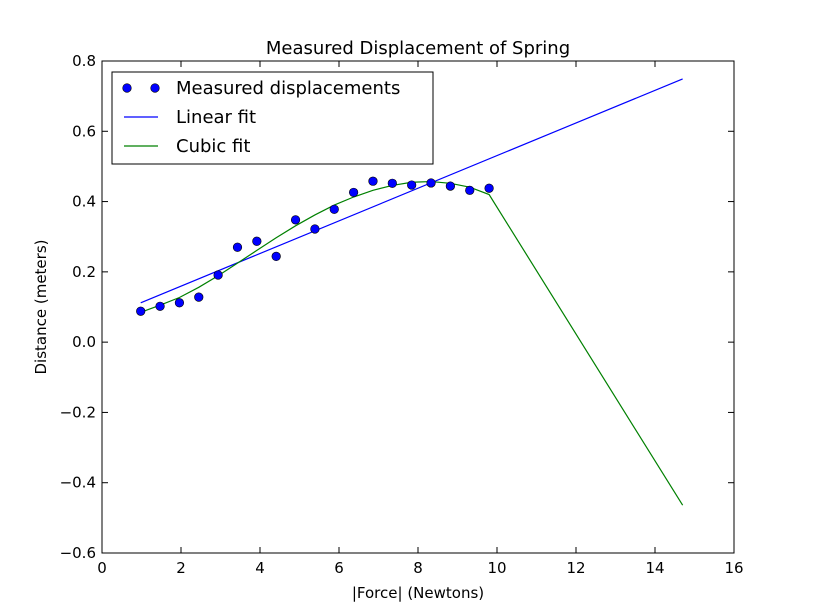 The height and width of the screenshot is (615, 815). I want to click on y-tick-label: −0.4, so click(78, 483).